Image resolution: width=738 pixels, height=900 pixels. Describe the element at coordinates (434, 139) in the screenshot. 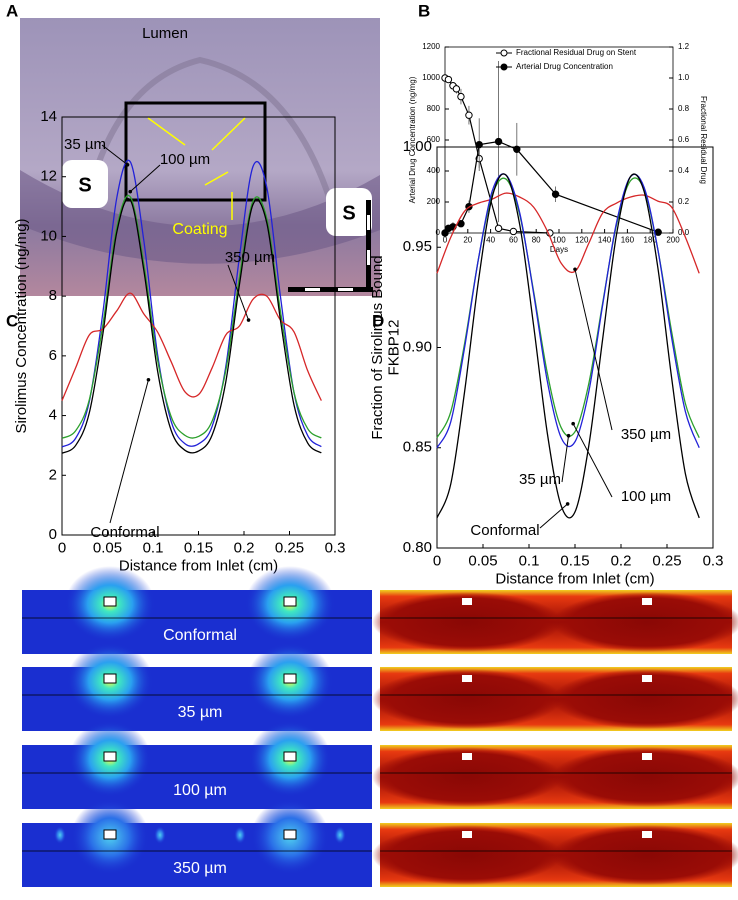

I see `y-tick-label: 600` at that location.